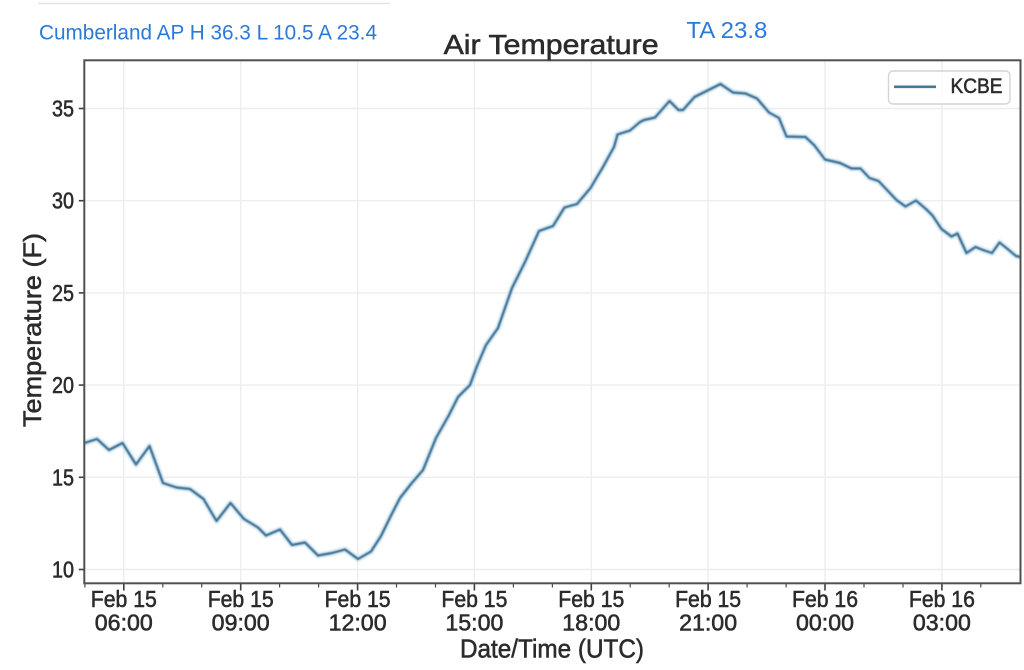  I want to click on svg-text: Date/Time (UTC), so click(552, 649).